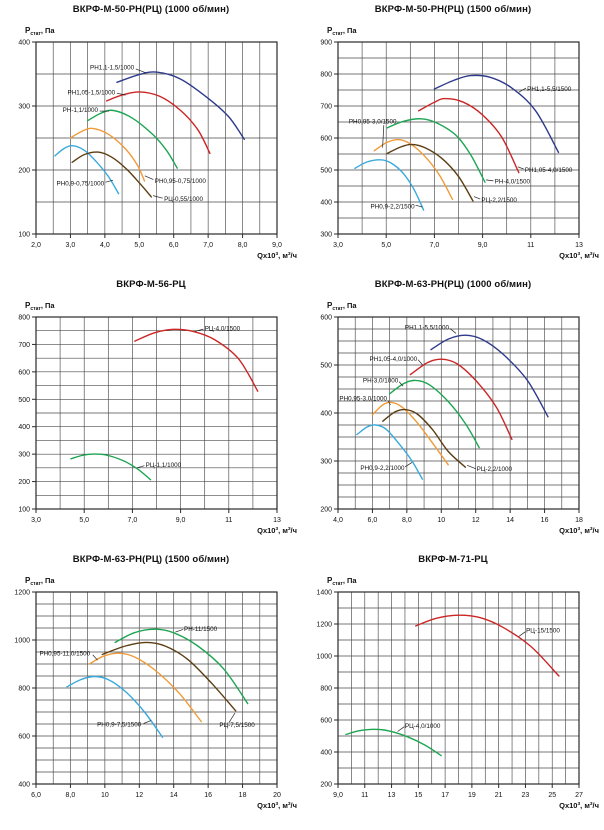 Image resolution: width=604 pixels, height=830 pixels. Describe the element at coordinates (105, 795) in the screenshot. I see `x-tick-label: 10` at that location.